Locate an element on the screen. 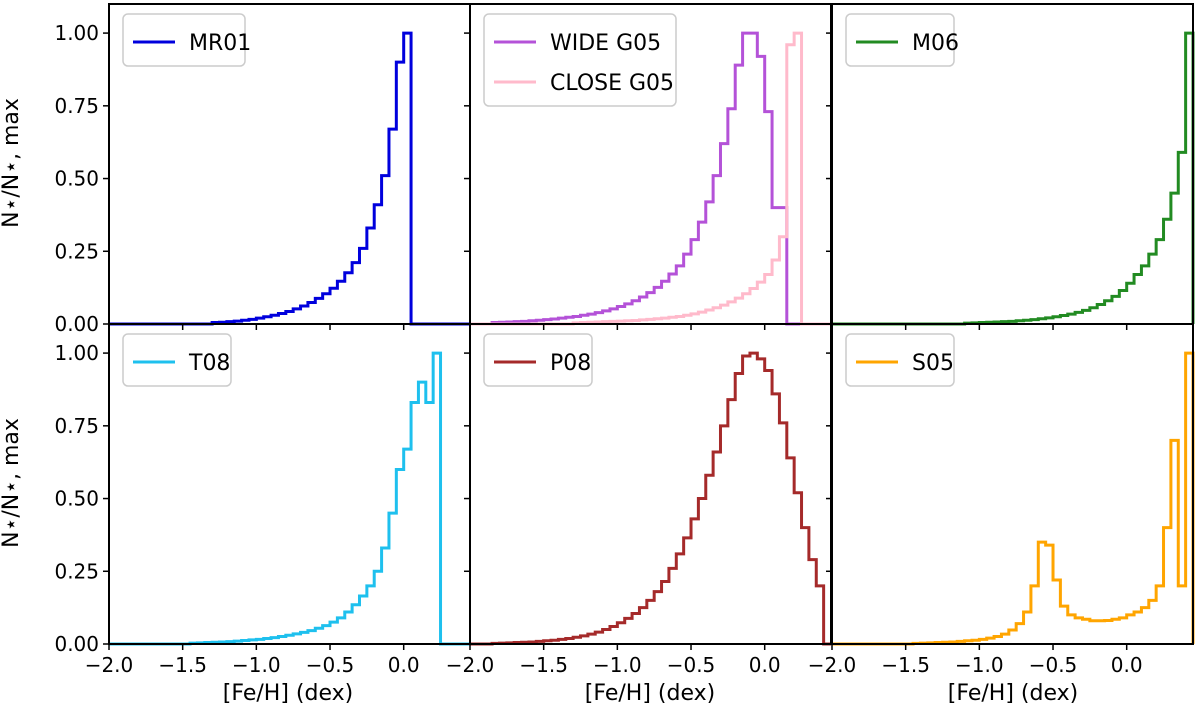  panel-frame is located at coordinates (1012, 484).